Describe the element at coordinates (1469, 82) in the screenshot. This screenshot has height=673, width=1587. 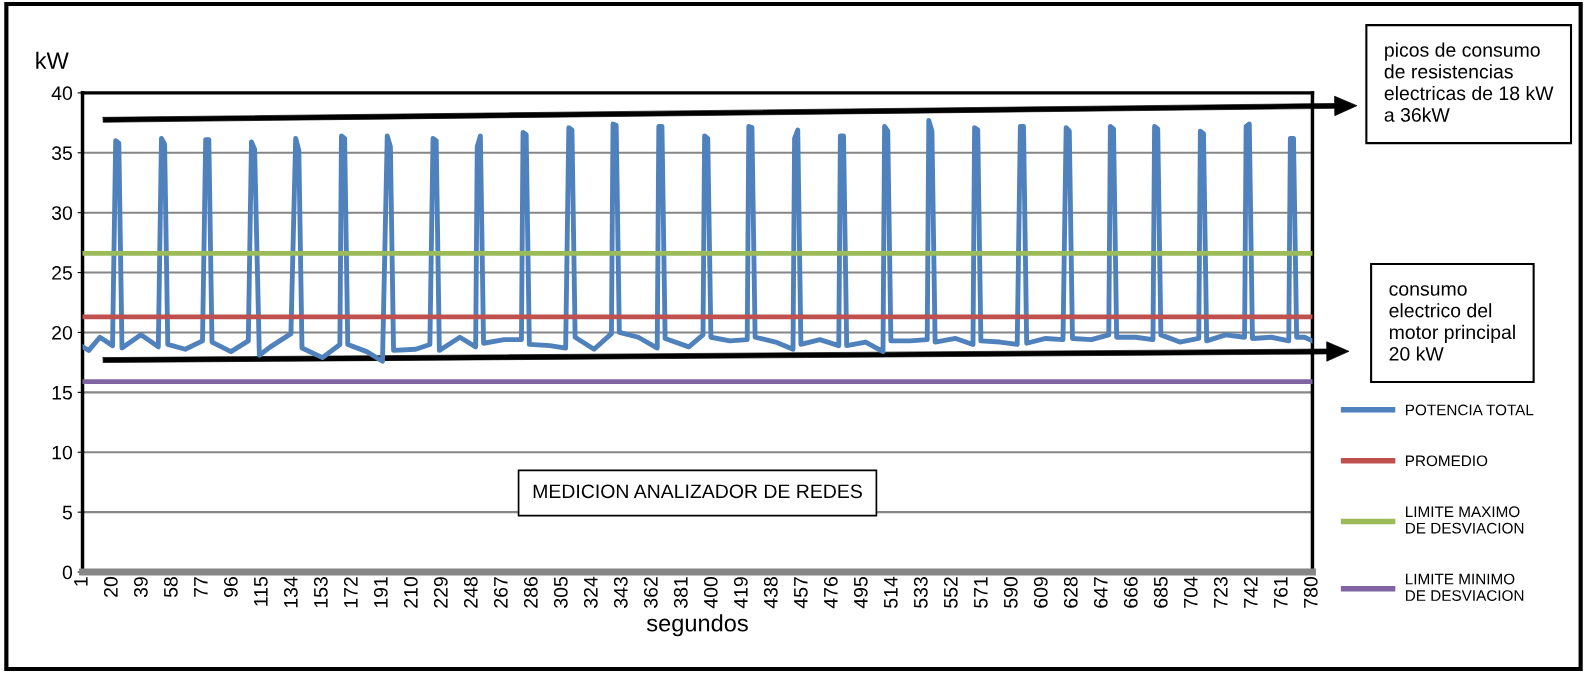
I see `text: picos de consumo de resistencias electricas de 18 kW a 36kW` at that location.